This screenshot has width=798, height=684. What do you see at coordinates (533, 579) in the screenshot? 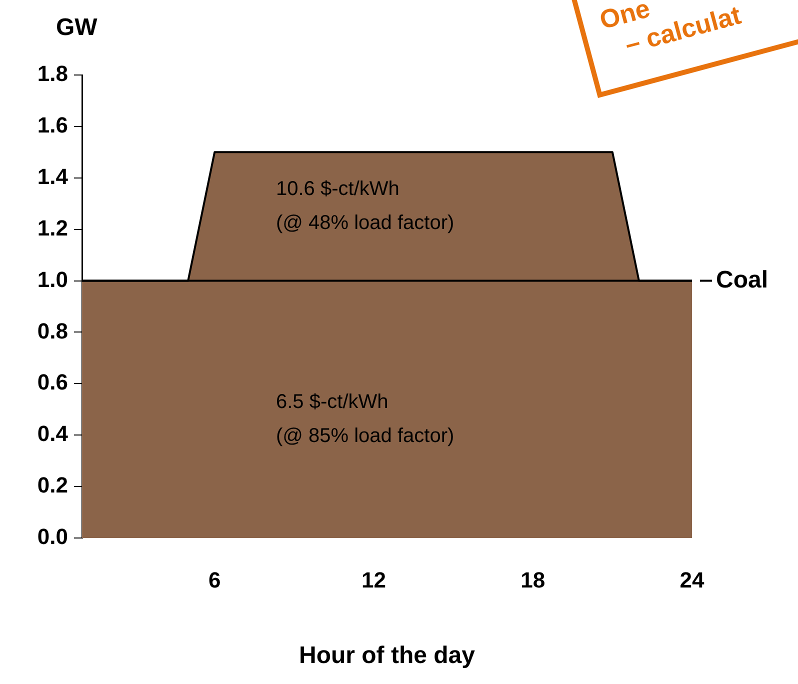
I see `x-tick-label: 18` at bounding box center [533, 579].